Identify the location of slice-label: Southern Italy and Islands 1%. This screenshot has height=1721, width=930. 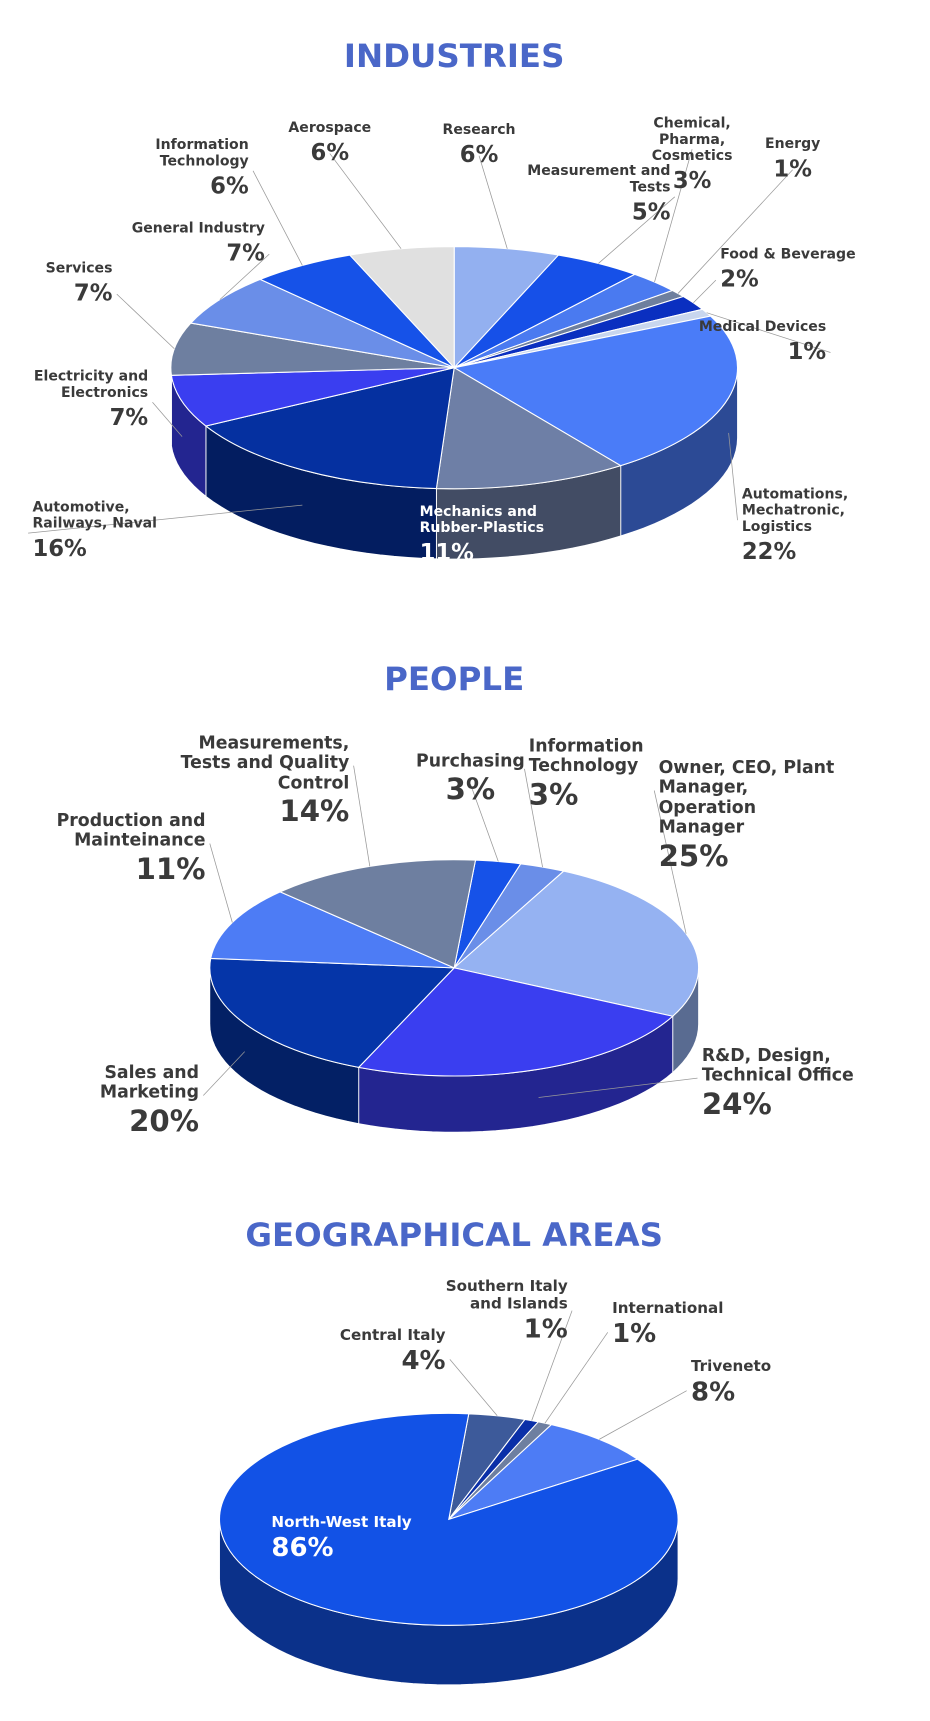
(503, 1311).